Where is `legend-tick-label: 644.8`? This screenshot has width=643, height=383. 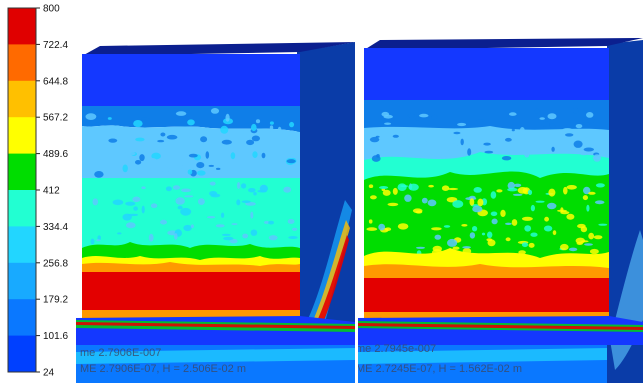 legend-tick-label: 644.8 is located at coordinates (55, 81).